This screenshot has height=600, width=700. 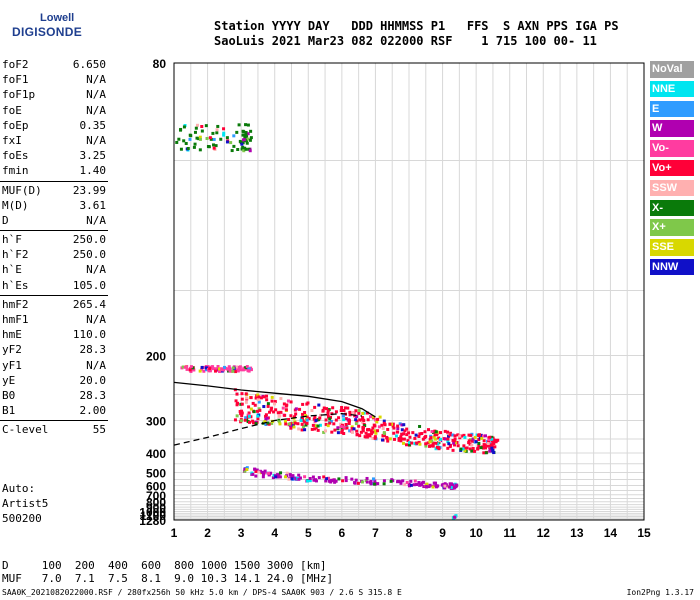 What do you see at coordinates (54, 254) in the screenshot?
I see `param-row: h`F2 250.0` at bounding box center [54, 254].